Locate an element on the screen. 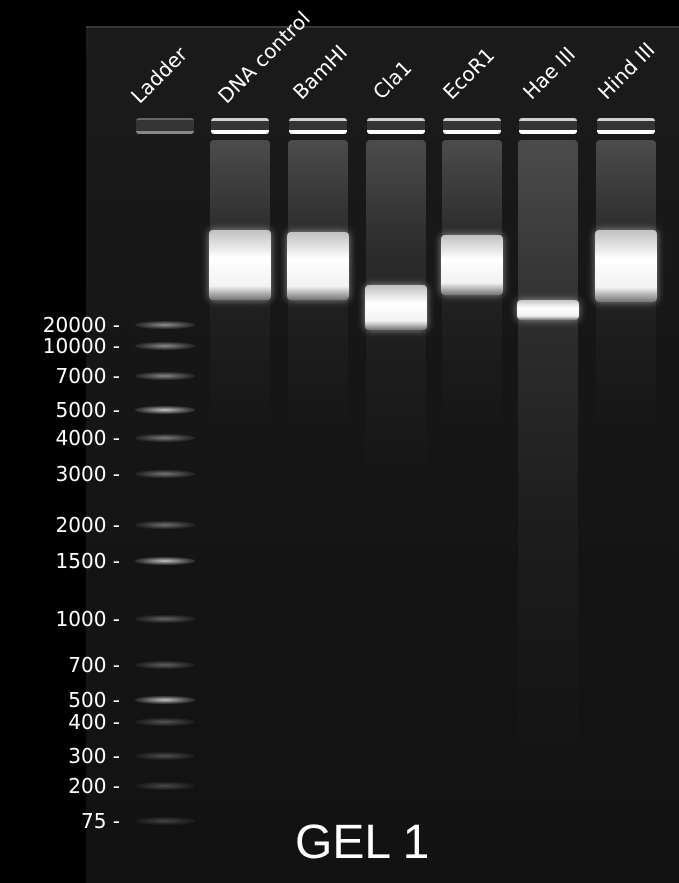  size-marker-label: 1500 - is located at coordinates (87, 561).